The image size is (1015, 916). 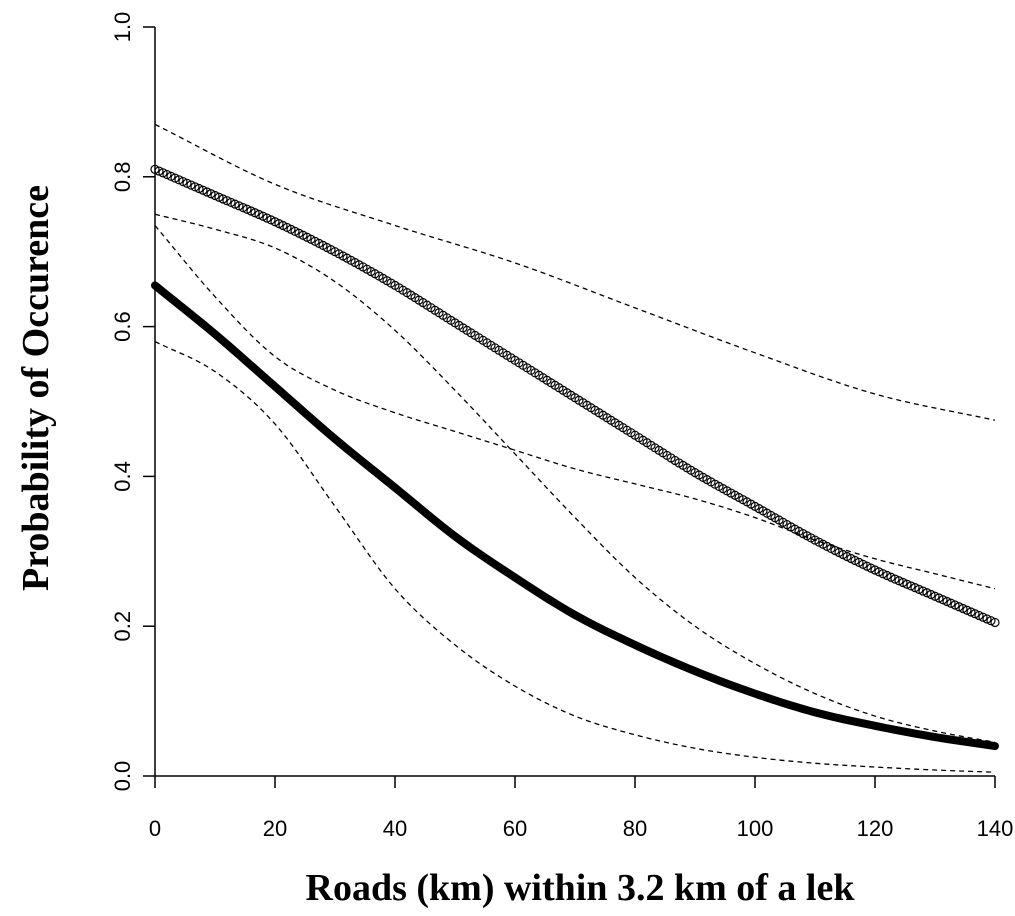 What do you see at coordinates (995, 828) in the screenshot?
I see `x-tick-label: 140` at bounding box center [995, 828].